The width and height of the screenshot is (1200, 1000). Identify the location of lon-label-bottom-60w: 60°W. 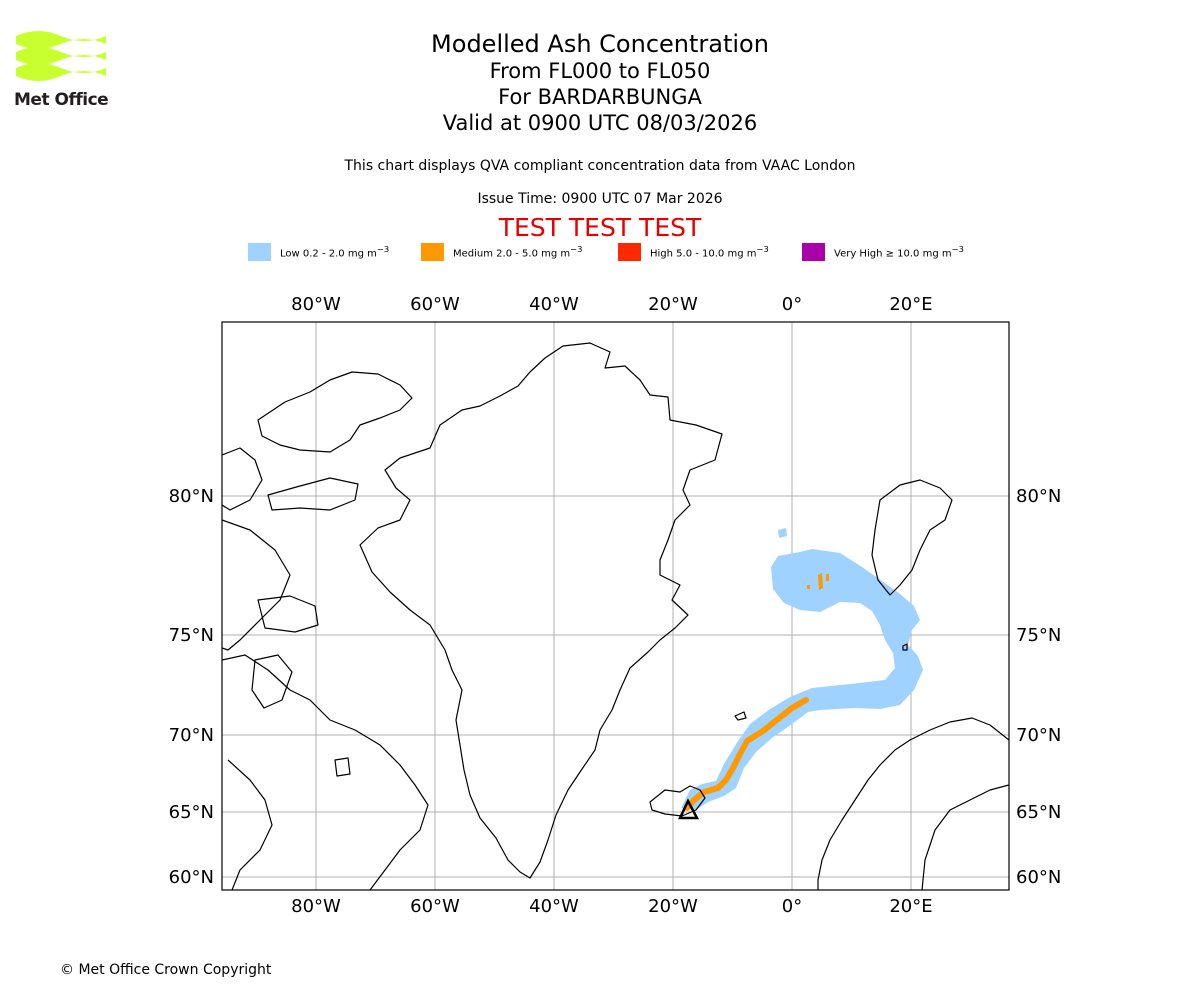
(435, 906).